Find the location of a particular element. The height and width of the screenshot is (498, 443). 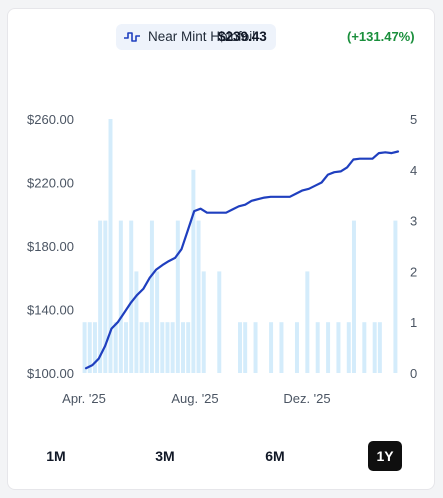

range-button-3m: 3M is located at coordinates (165, 456).